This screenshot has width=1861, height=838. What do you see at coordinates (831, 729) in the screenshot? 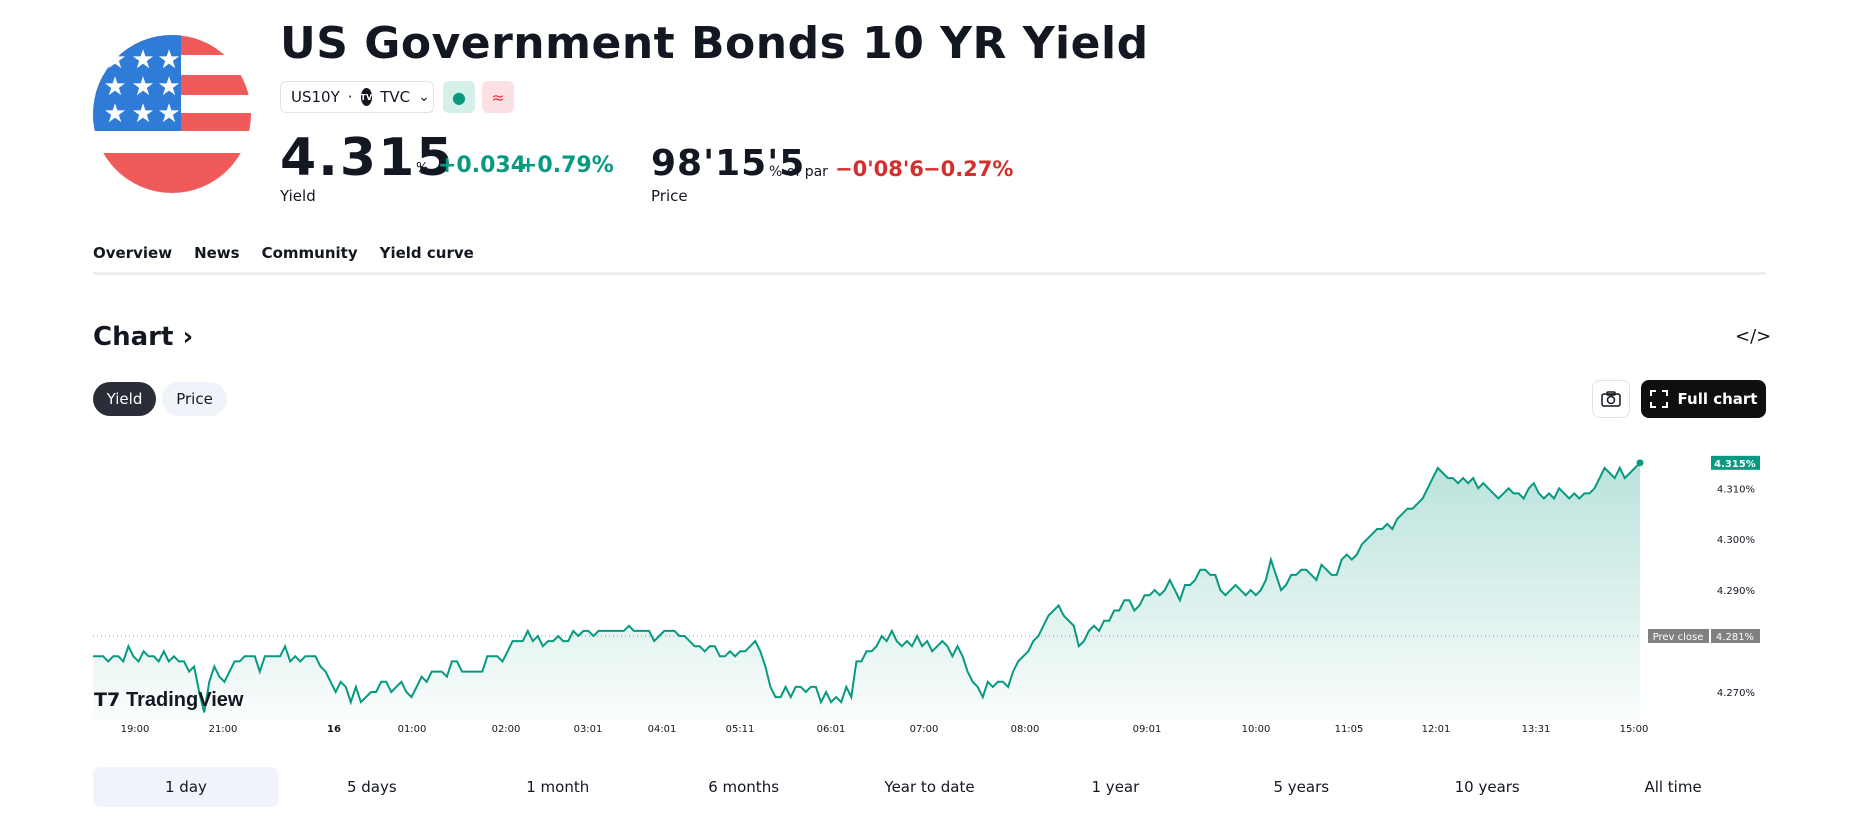
I see `x-tick-label: 06:01` at bounding box center [831, 729].